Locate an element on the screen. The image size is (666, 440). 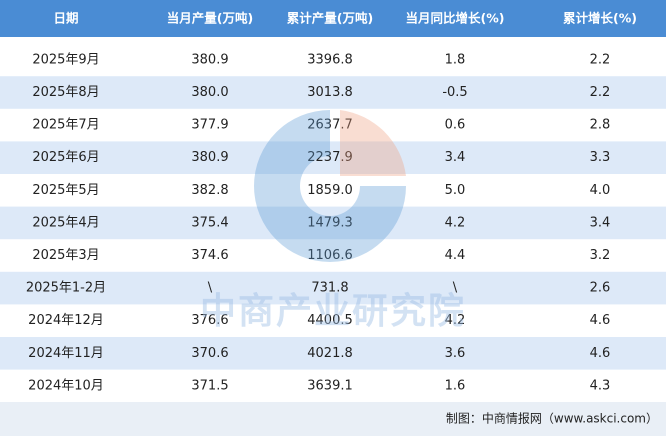
cell: 2025年6月 is located at coordinates (65, 157).